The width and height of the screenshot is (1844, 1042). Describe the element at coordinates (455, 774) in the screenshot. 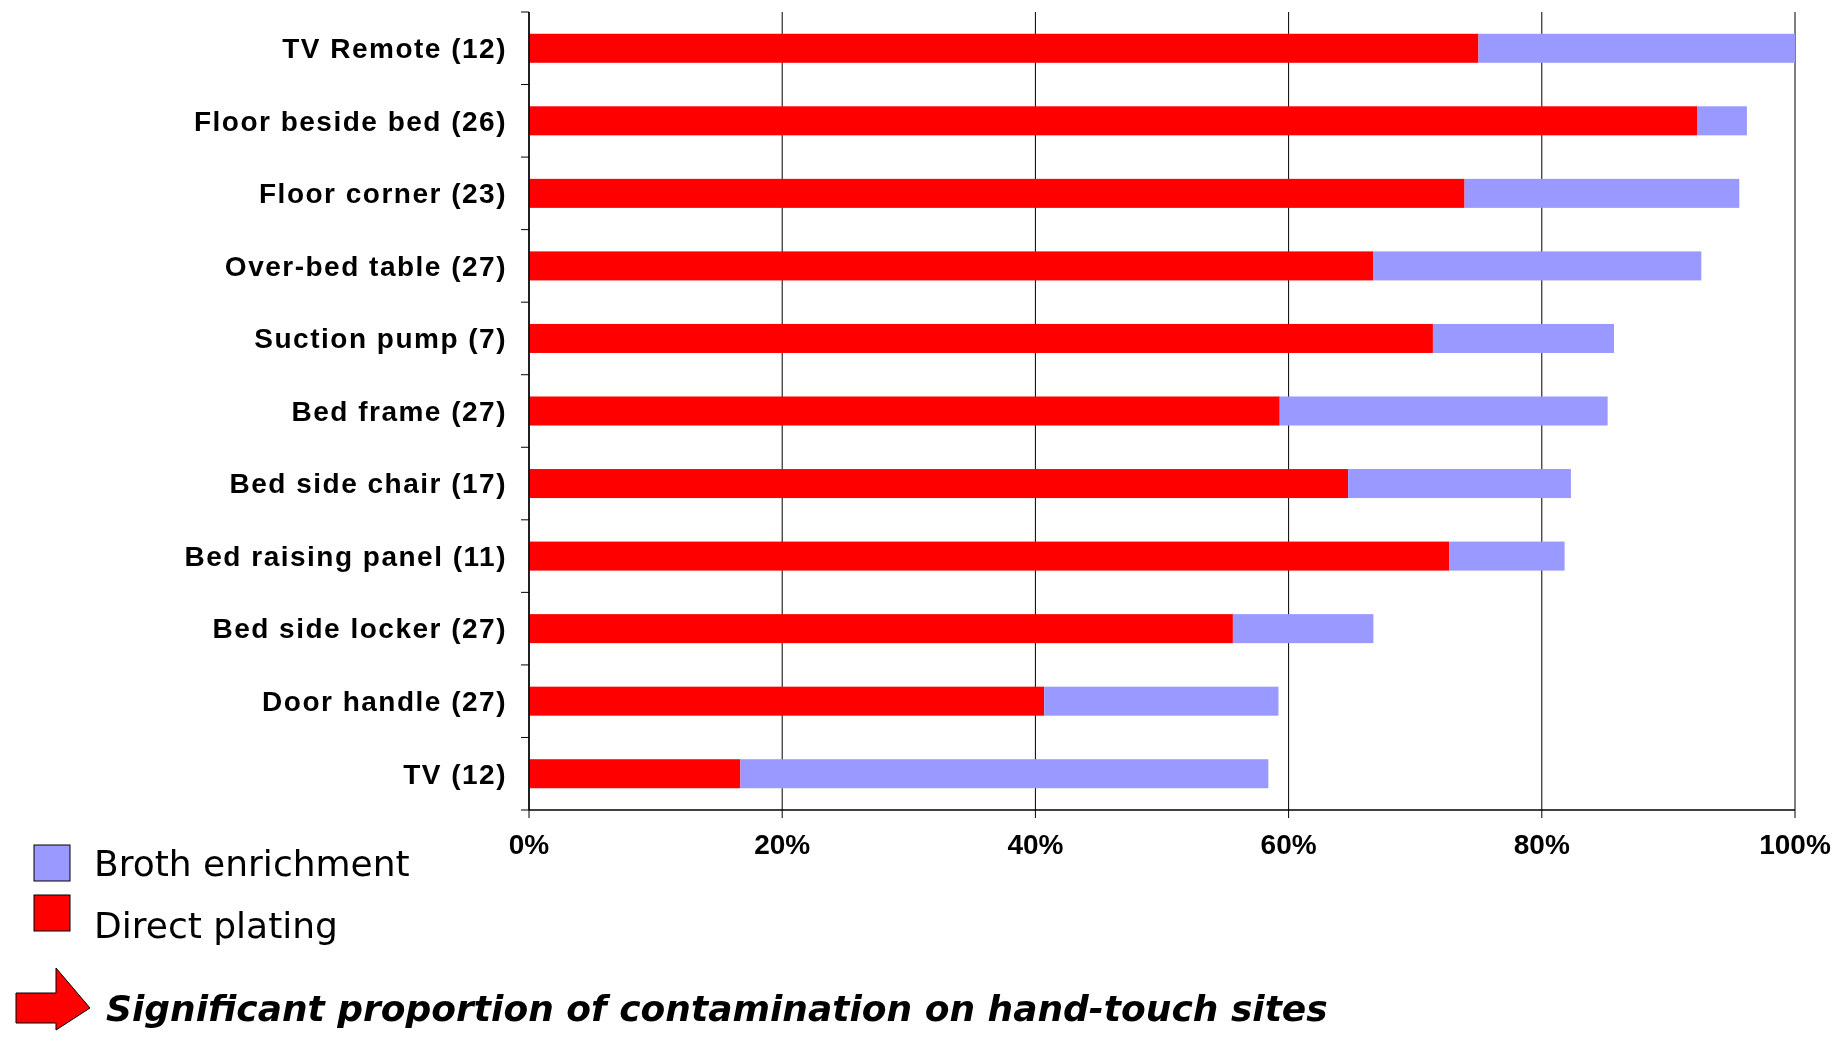

I see `y-tick-label: TV (12)` at that location.